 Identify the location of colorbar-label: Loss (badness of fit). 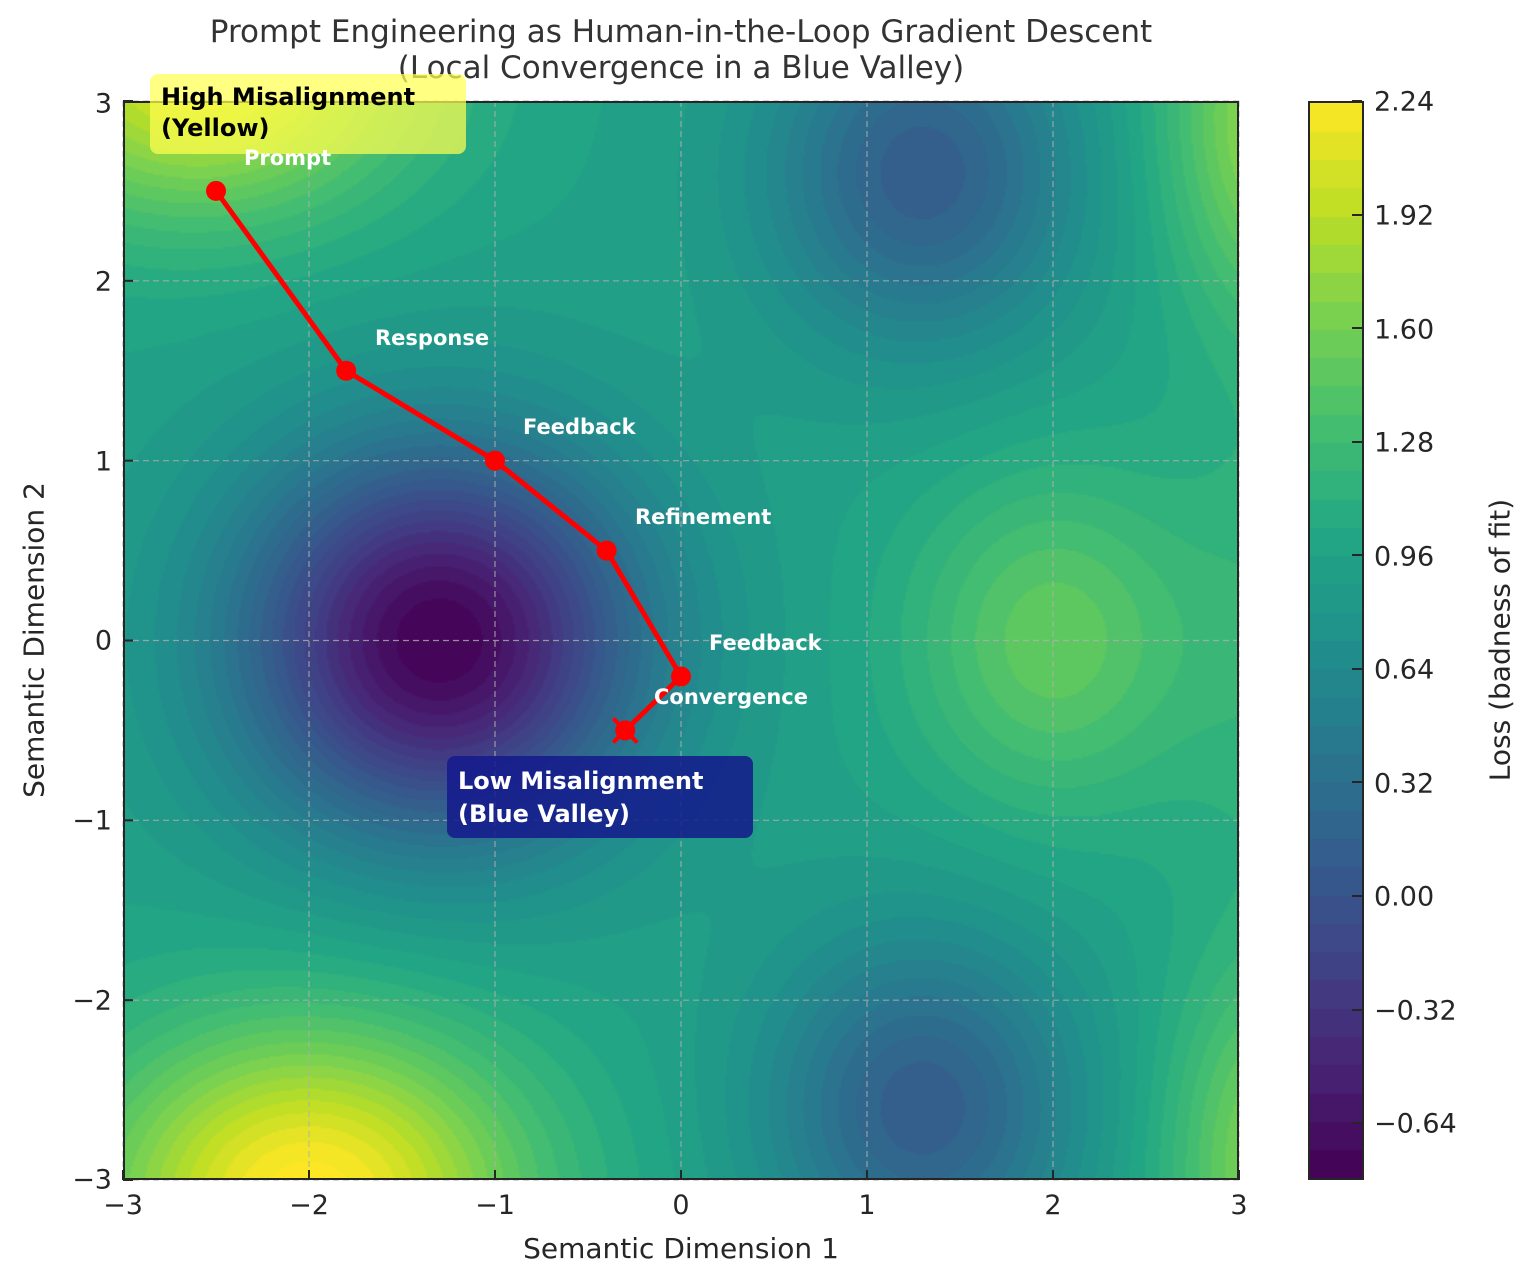
(1500, 640).